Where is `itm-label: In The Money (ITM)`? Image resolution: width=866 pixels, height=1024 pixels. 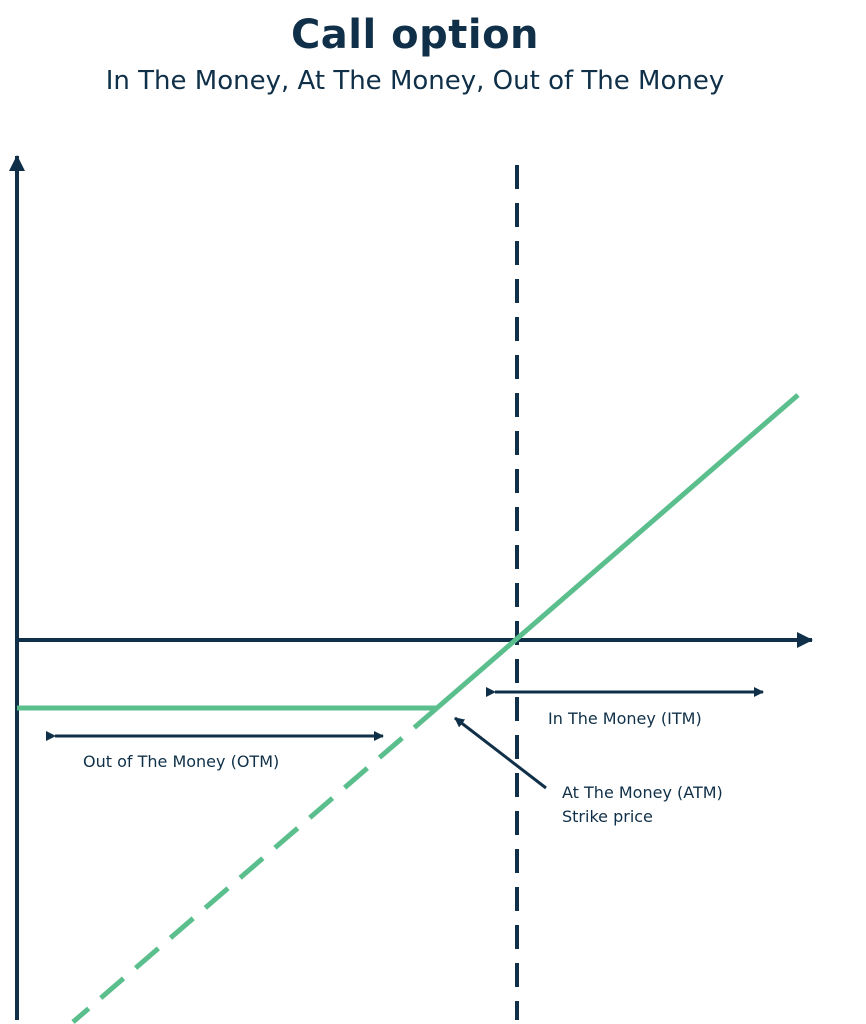 itm-label: In The Money (ITM) is located at coordinates (625, 718).